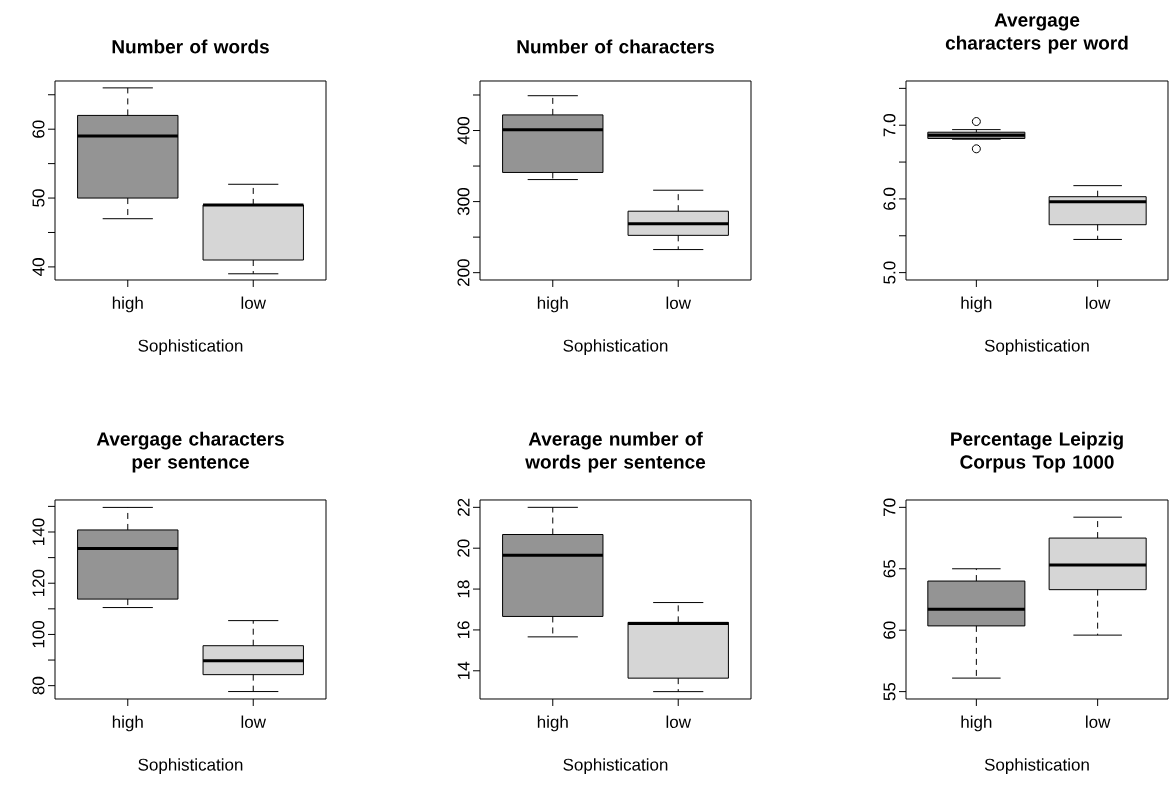 Image resolution: width=1171 pixels, height=795 pixels. What do you see at coordinates (190, 452) in the screenshot?
I see `chart-title: Avergage characters per sentence` at bounding box center [190, 452].